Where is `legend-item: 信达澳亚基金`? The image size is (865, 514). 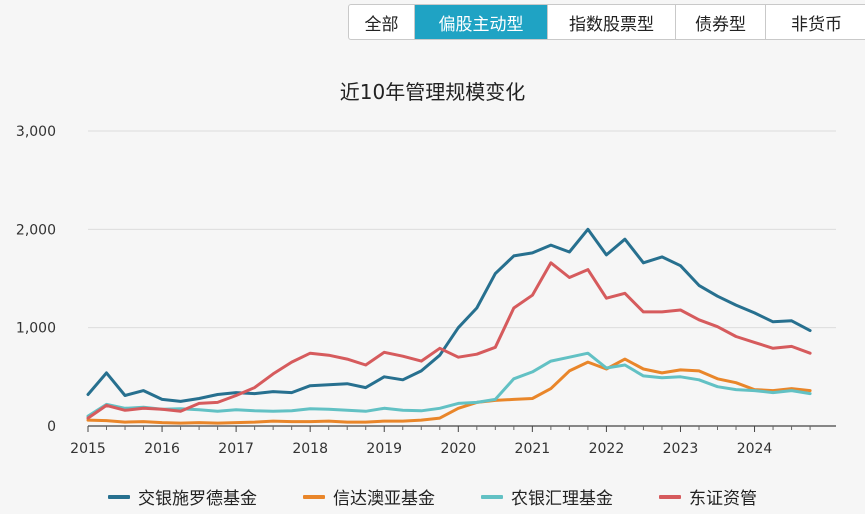
legend-item: 信达澳亚基金 is located at coordinates (369, 496).